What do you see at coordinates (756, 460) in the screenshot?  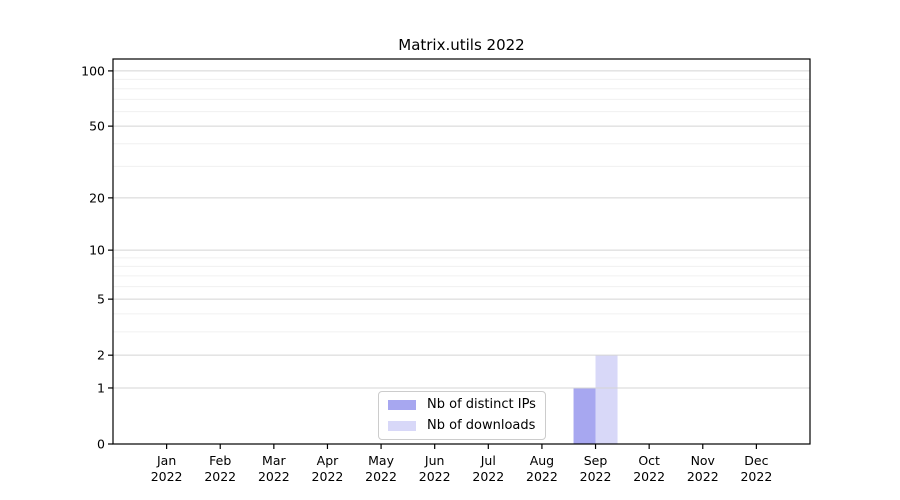 I see `x-tick-label-month-dec-2022: Dec` at bounding box center [756, 460].